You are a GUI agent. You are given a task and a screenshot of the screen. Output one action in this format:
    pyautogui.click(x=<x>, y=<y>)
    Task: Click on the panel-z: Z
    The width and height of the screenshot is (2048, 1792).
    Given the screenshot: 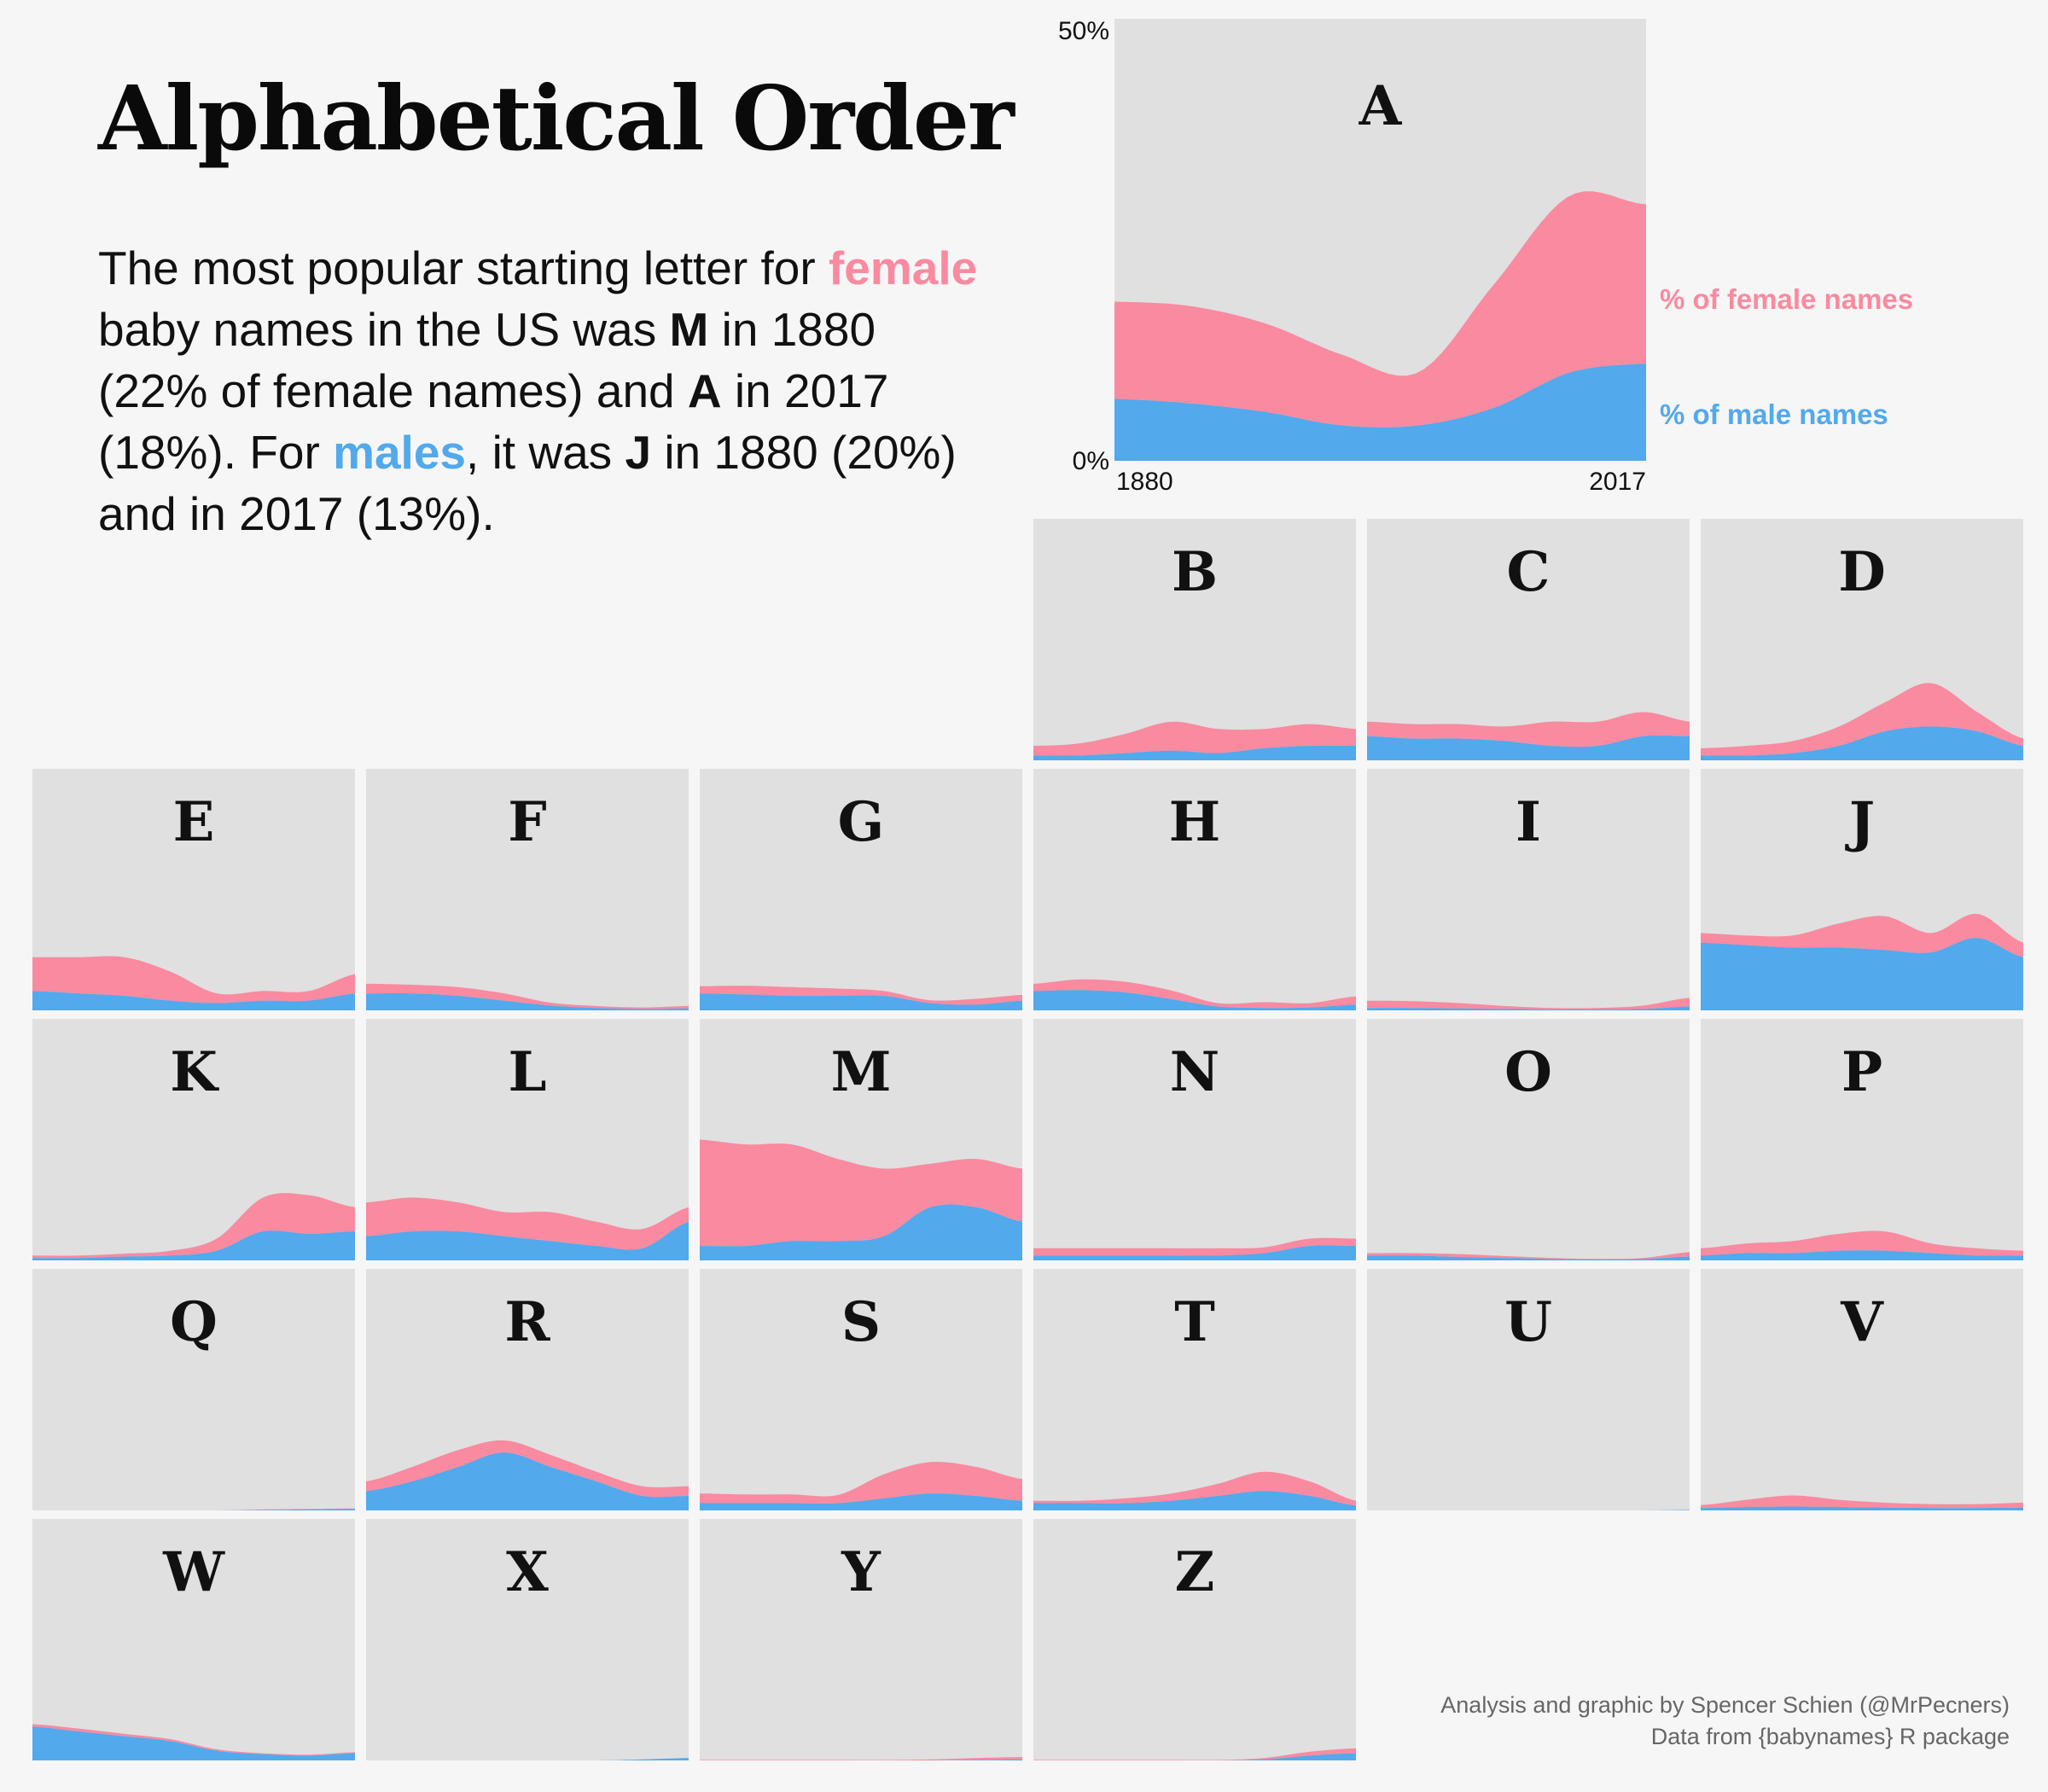 What is the action you would take?
    pyautogui.click(x=1194, y=1639)
    